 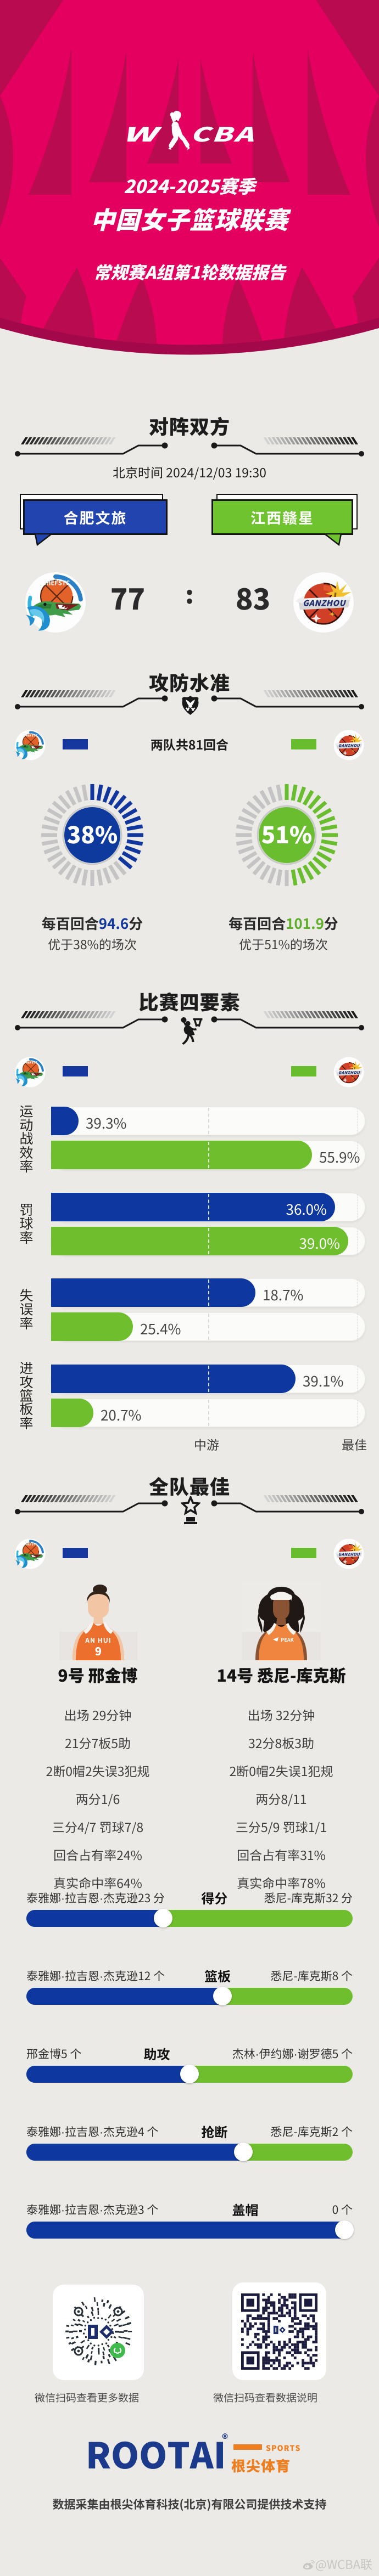 I want to click on svg-text: CBA, so click(x=222, y=133).